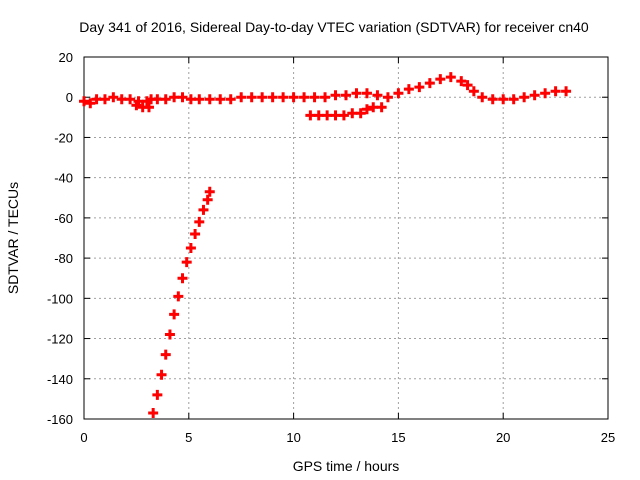 The width and height of the screenshot is (640, 480). I want to click on y-tick-label: -40, so click(63, 178).